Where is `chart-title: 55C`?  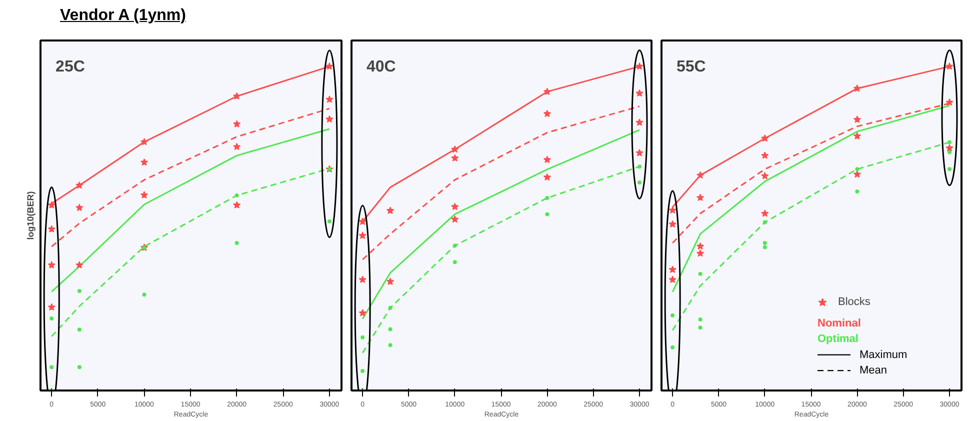 chart-title: 55C is located at coordinates (691, 67).